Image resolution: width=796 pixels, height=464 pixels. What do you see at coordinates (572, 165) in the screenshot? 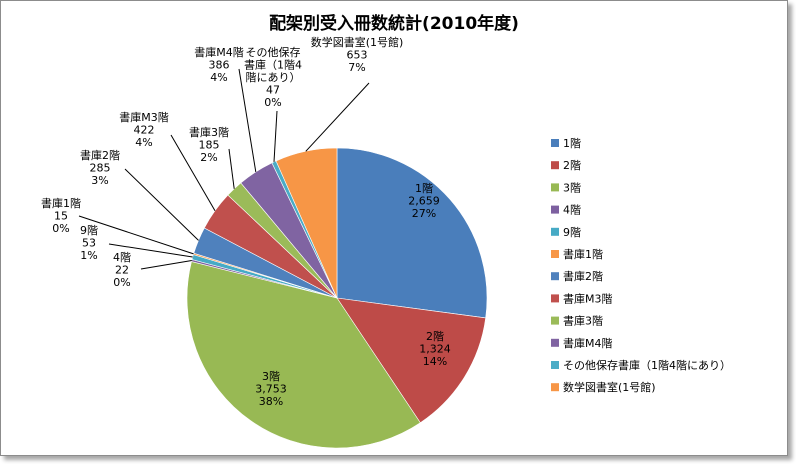
I see `legend-label-2: 2階` at bounding box center [572, 165].